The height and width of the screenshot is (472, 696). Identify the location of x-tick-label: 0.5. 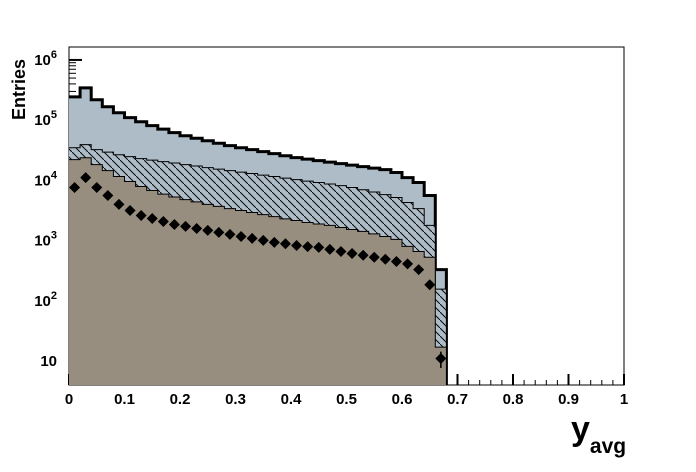
(346, 399).